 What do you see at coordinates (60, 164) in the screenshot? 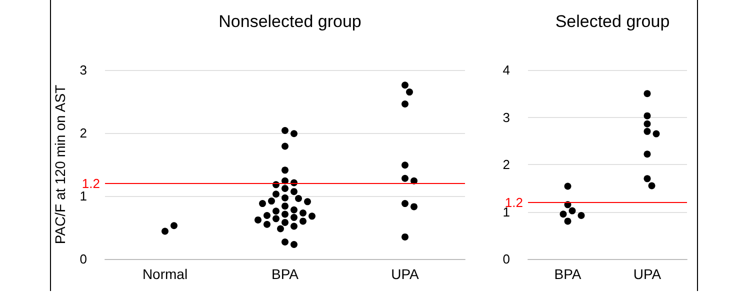
I see `y-axis-title: PAC/F at 120 min on AST` at bounding box center [60, 164].